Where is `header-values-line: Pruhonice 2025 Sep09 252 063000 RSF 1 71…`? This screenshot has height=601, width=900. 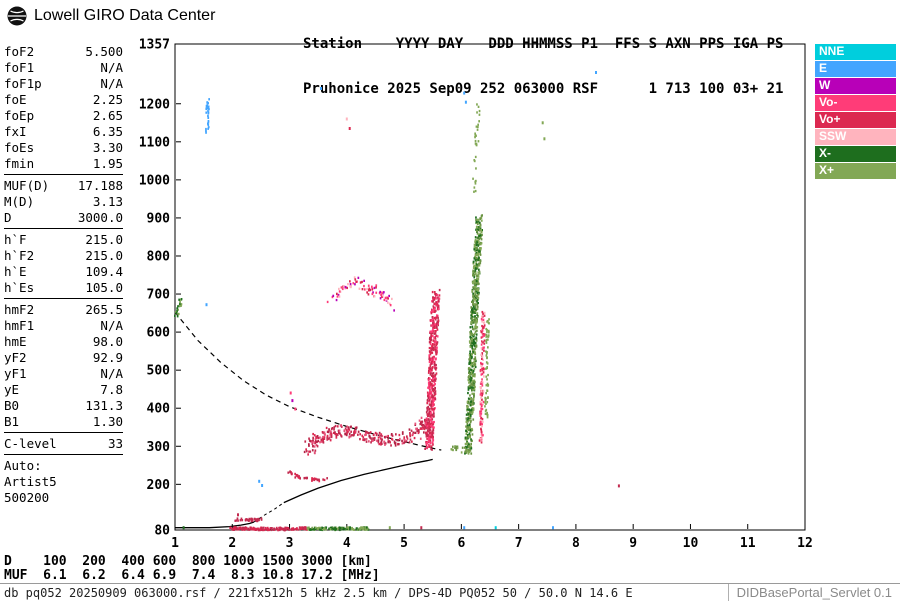
header-values-line: Pruhonice 2025 Sep09 252 063000 RSF 1 71… is located at coordinates (543, 89).